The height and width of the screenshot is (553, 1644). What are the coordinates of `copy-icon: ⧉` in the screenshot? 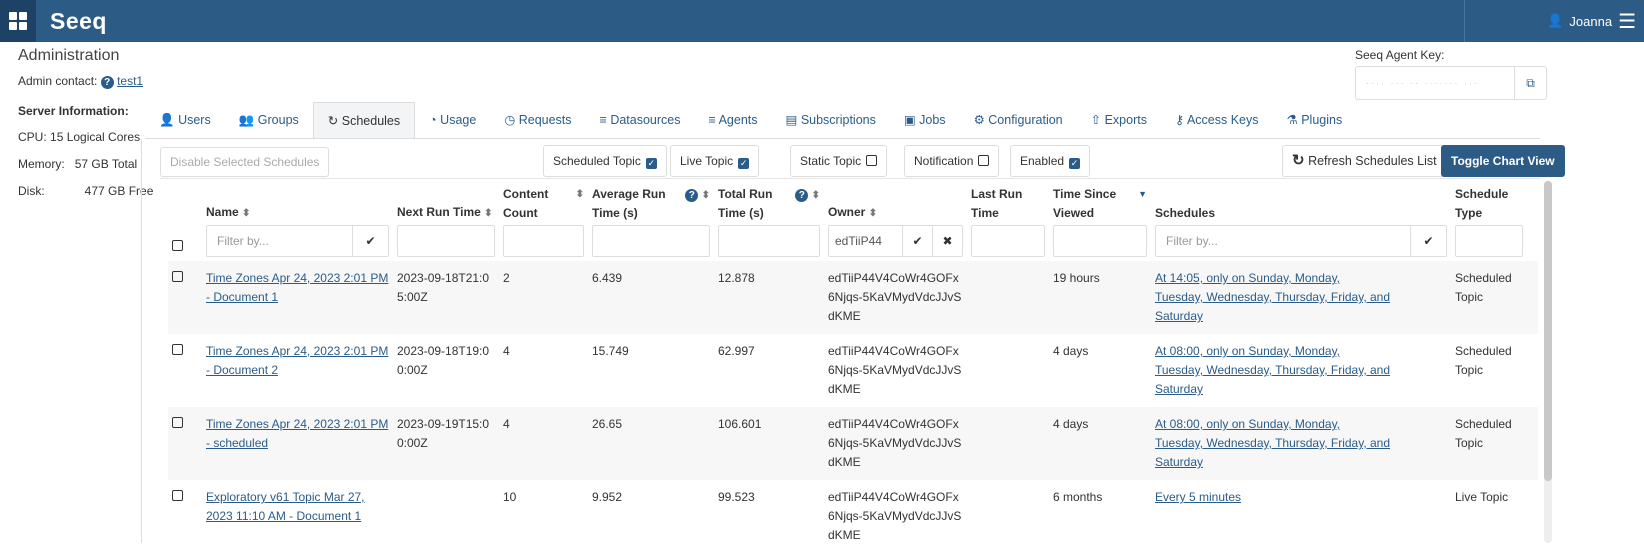 It's located at (1530, 83).